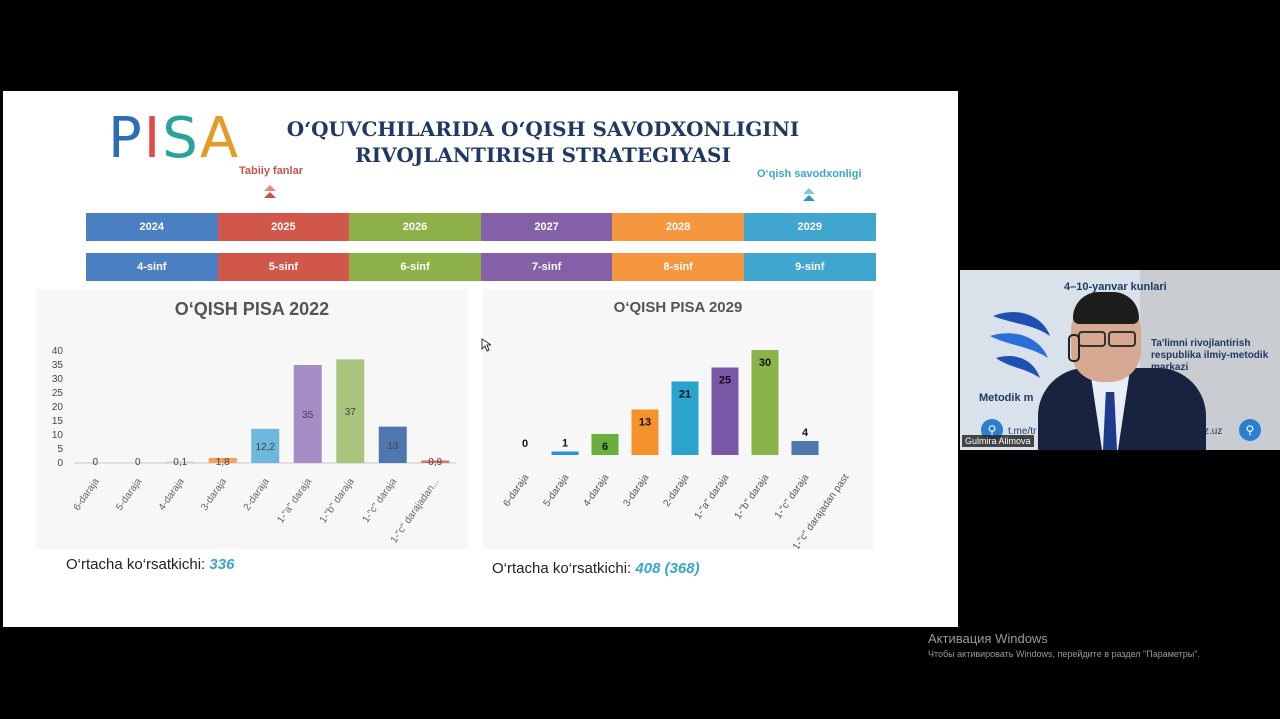 This screenshot has width=1280, height=719. I want to click on year-cell: 2025, so click(283, 227).